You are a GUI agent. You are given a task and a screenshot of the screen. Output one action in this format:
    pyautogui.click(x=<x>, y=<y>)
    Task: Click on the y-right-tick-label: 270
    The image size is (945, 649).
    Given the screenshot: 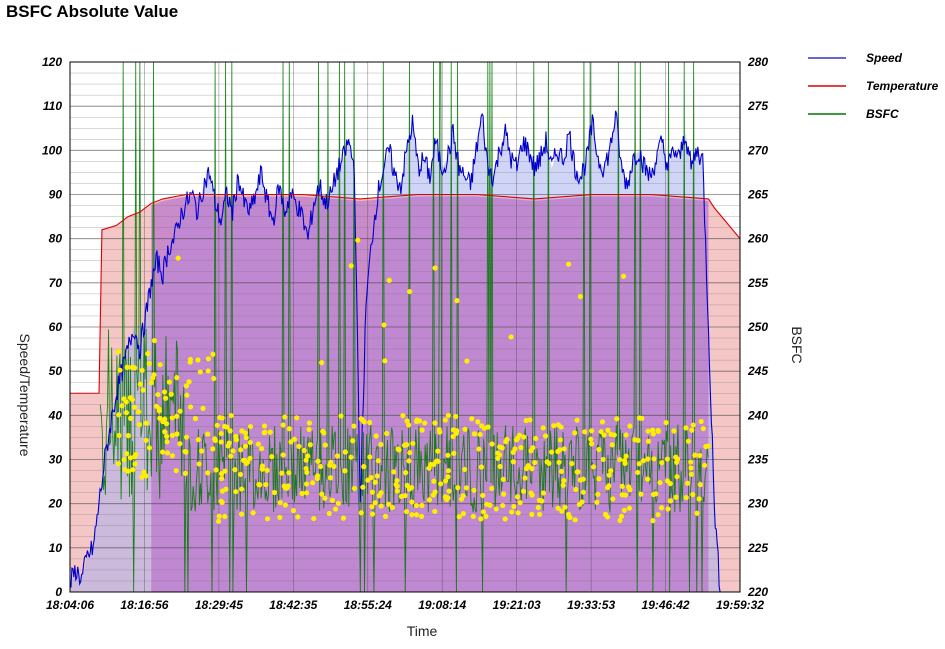 What is the action you would take?
    pyautogui.click(x=757, y=150)
    